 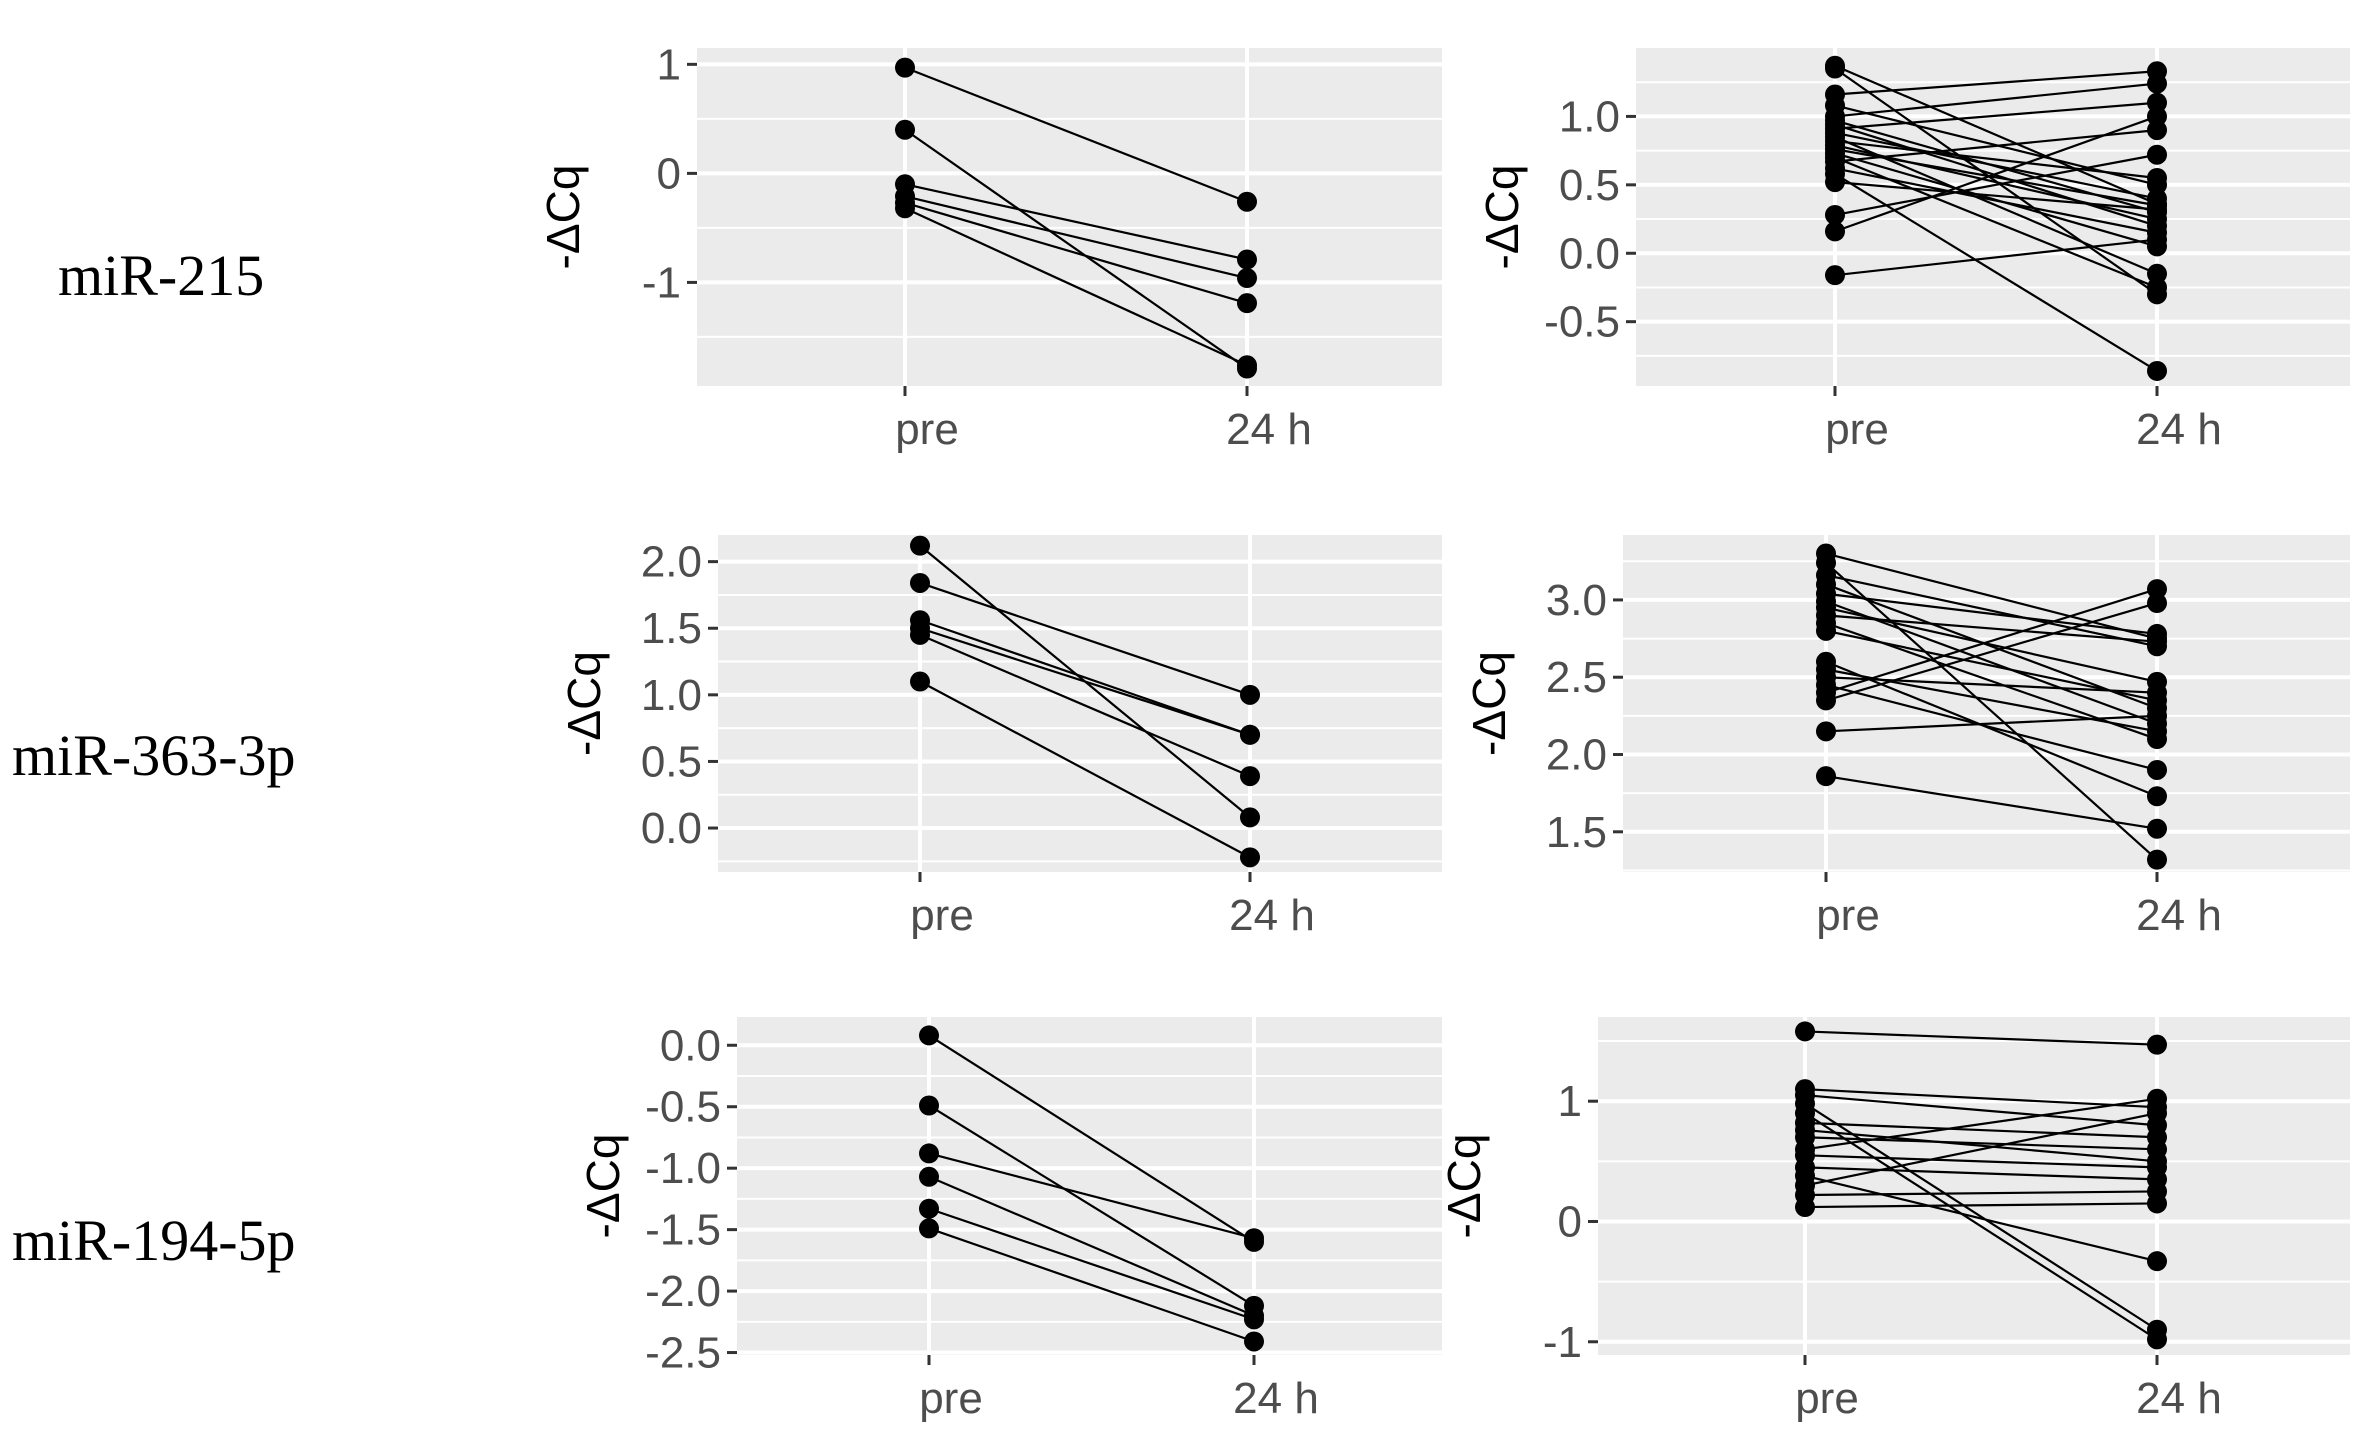 I want to click on chart-panel: 1 0 -1 pre 24 h -ΔCq, so click(x=1894, y=1220).